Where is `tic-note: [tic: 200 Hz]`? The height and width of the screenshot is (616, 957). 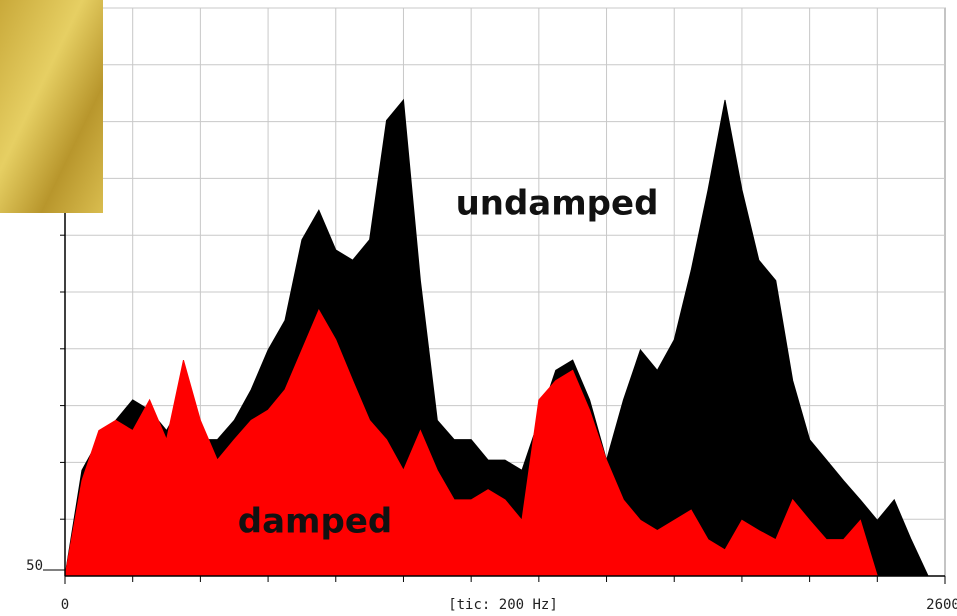 tic-note: [tic: 200 Hz] is located at coordinates (503, 605).